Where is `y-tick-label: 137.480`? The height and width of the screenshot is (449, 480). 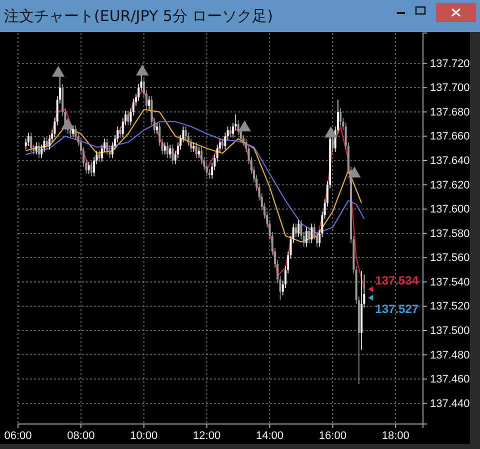
y-tick-label: 137.480 is located at coordinates (450, 355).